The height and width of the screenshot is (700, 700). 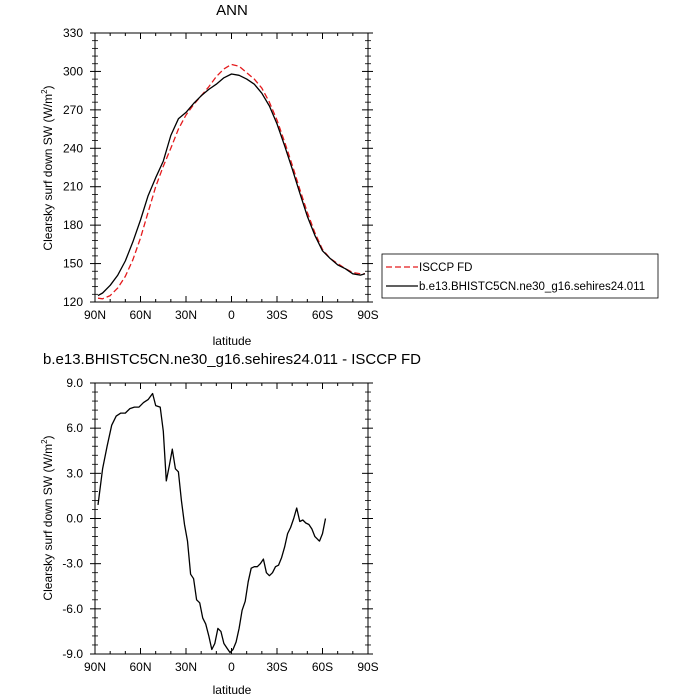 What do you see at coordinates (74, 383) in the screenshot?
I see `bottom-y-tick-label: 9.0` at bounding box center [74, 383].